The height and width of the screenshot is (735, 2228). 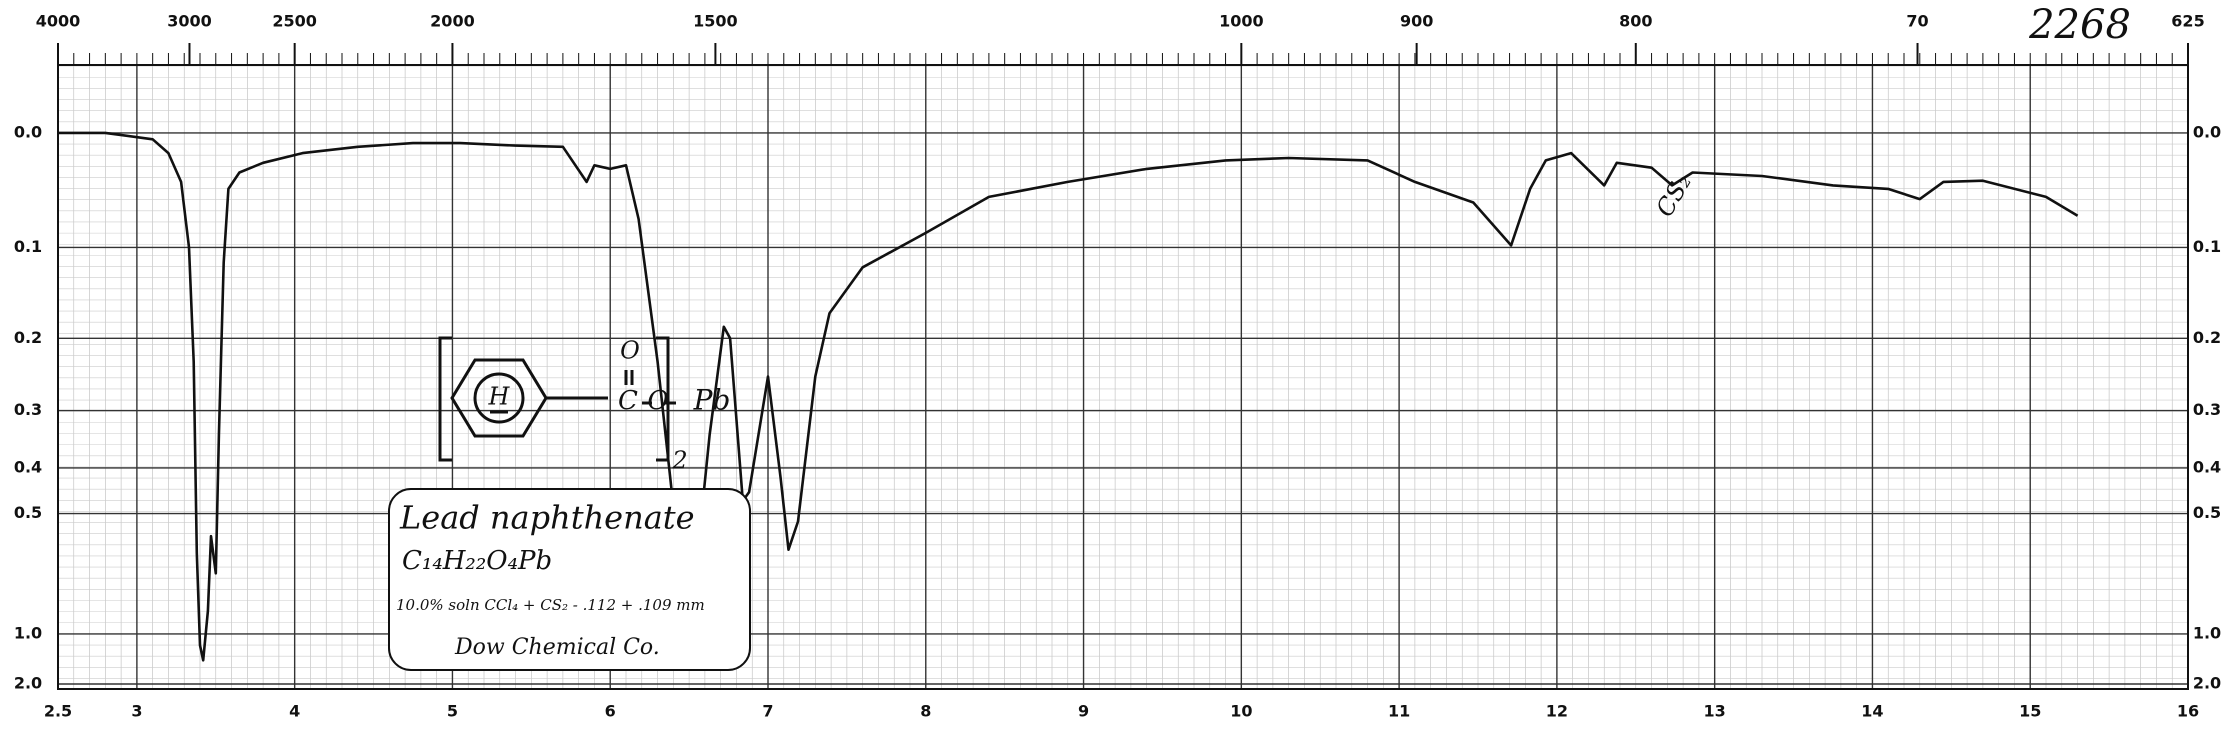 What do you see at coordinates (557, 399) in the screenshot?
I see `structure` at bounding box center [557, 399].